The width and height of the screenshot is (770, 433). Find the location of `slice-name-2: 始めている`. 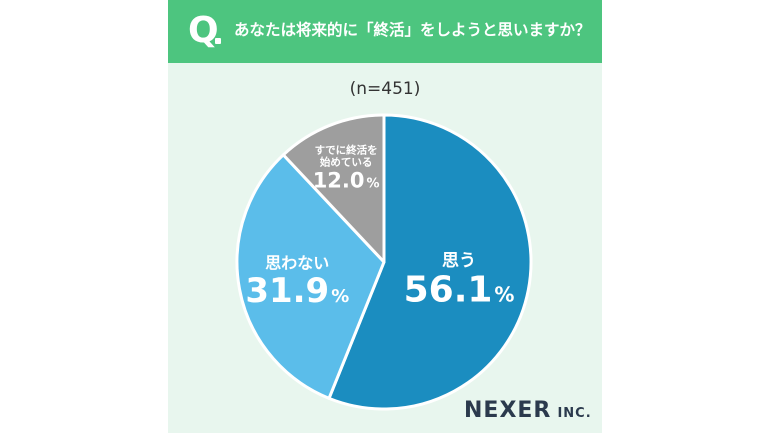

slice-name-2: 始めている is located at coordinates (346, 161).